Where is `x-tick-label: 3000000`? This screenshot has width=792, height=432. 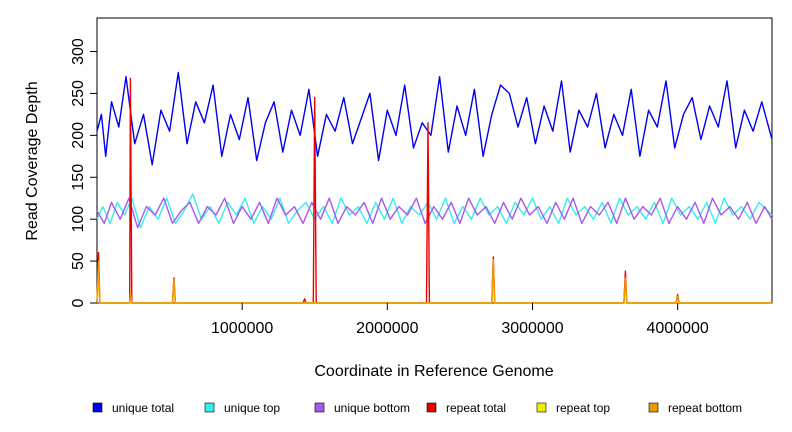
x-tick-label: 3000000 is located at coordinates (532, 328).